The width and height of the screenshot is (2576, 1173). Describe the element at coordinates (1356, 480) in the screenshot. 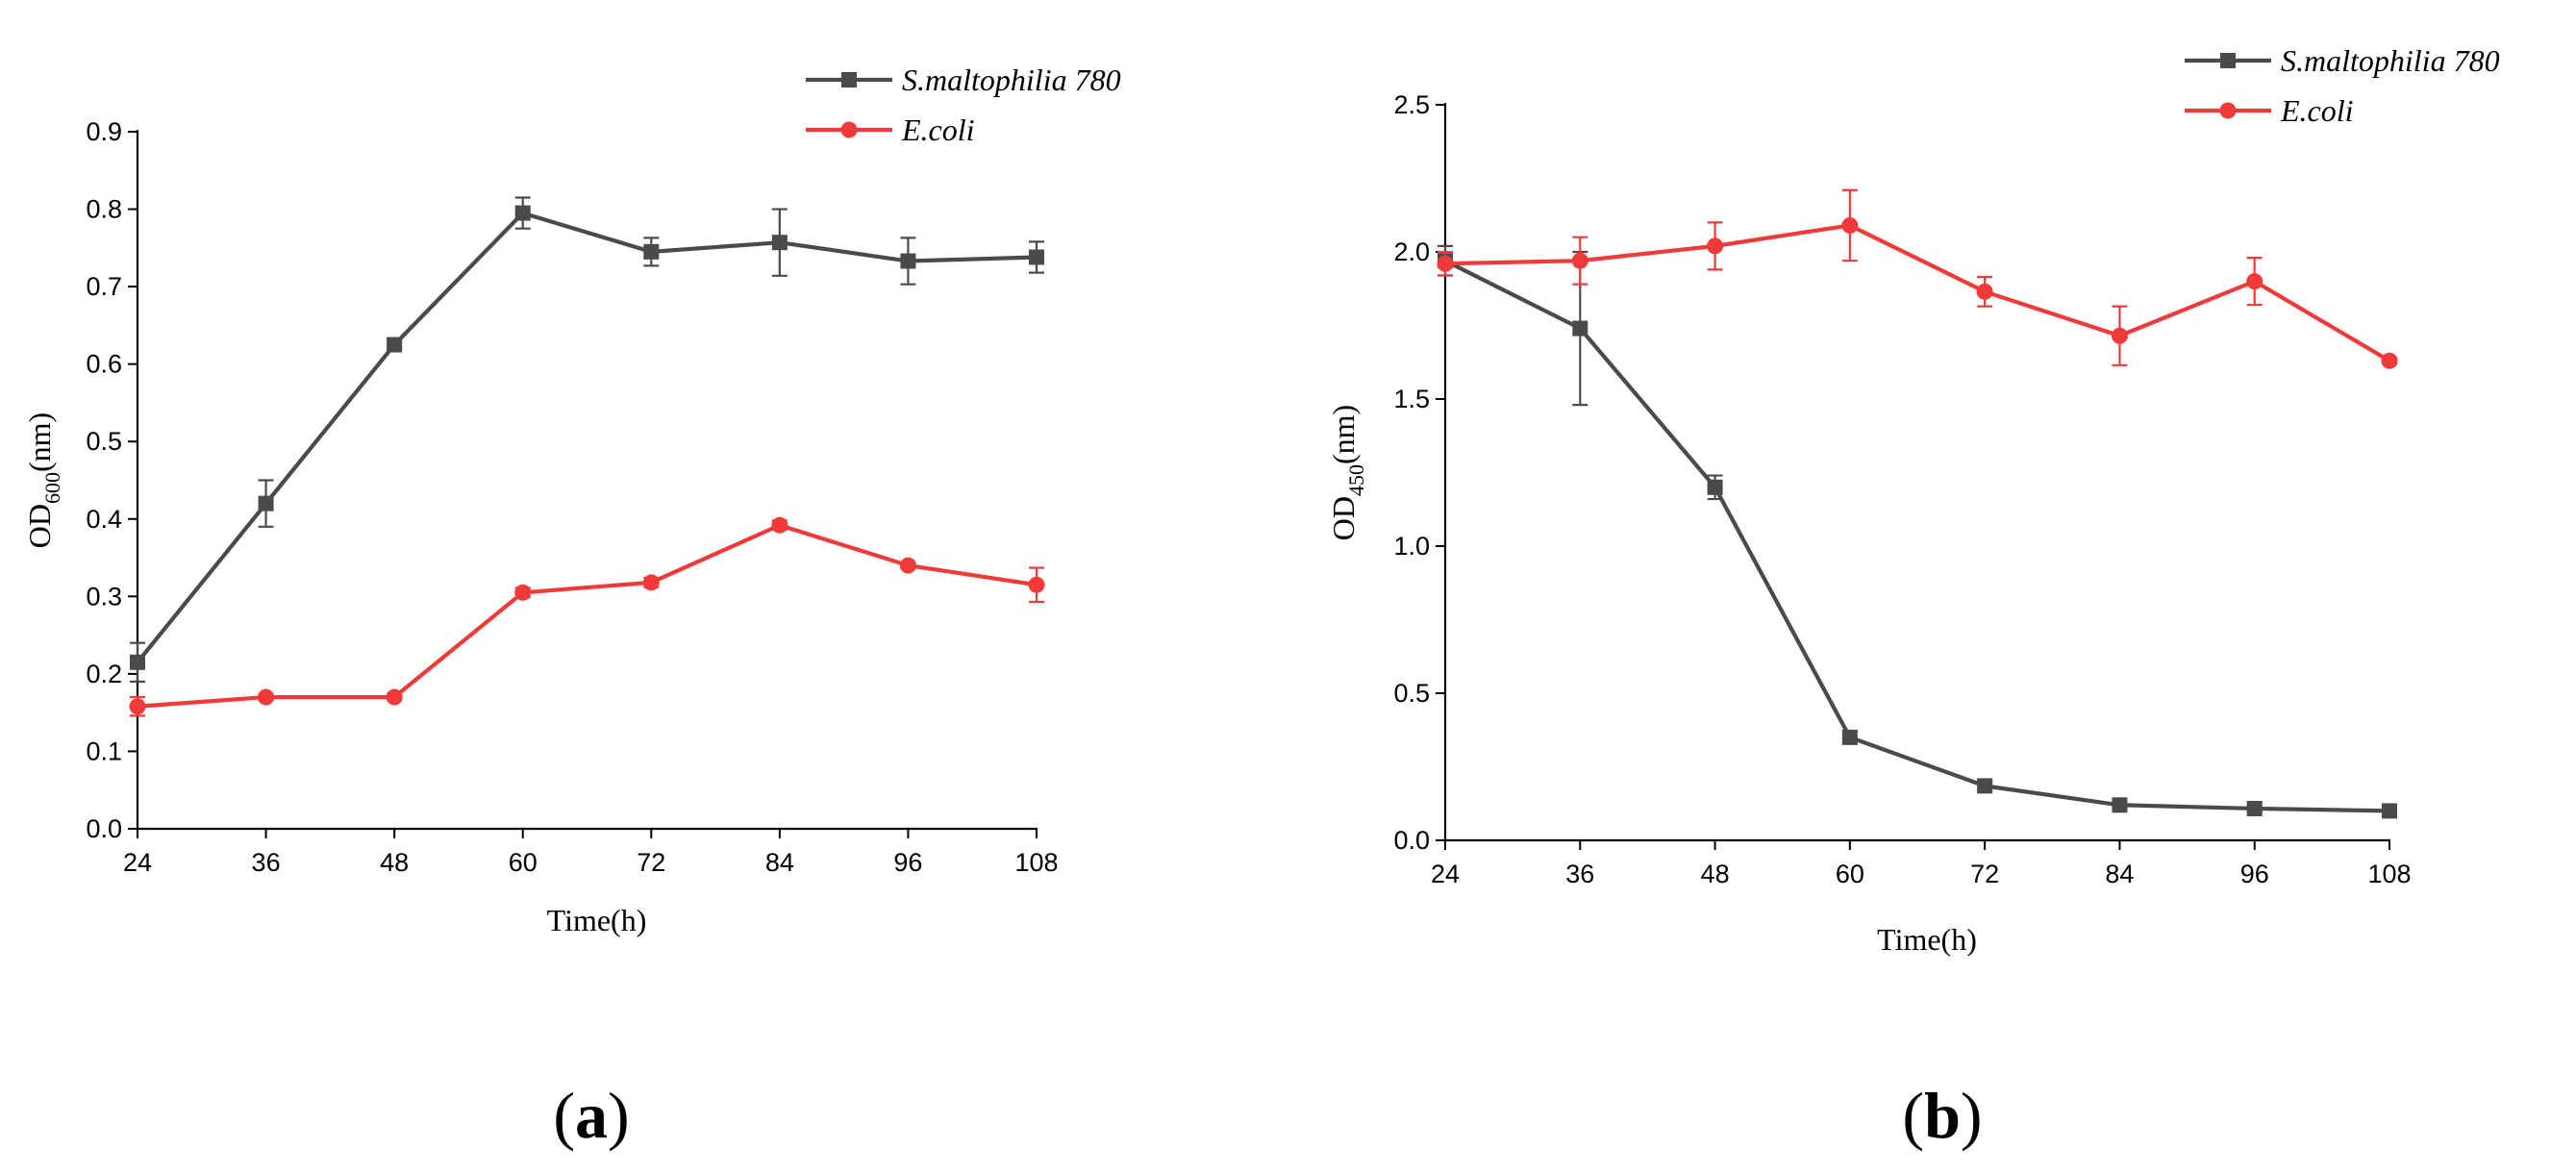

I see `y-axis-title-subscript: 450` at that location.